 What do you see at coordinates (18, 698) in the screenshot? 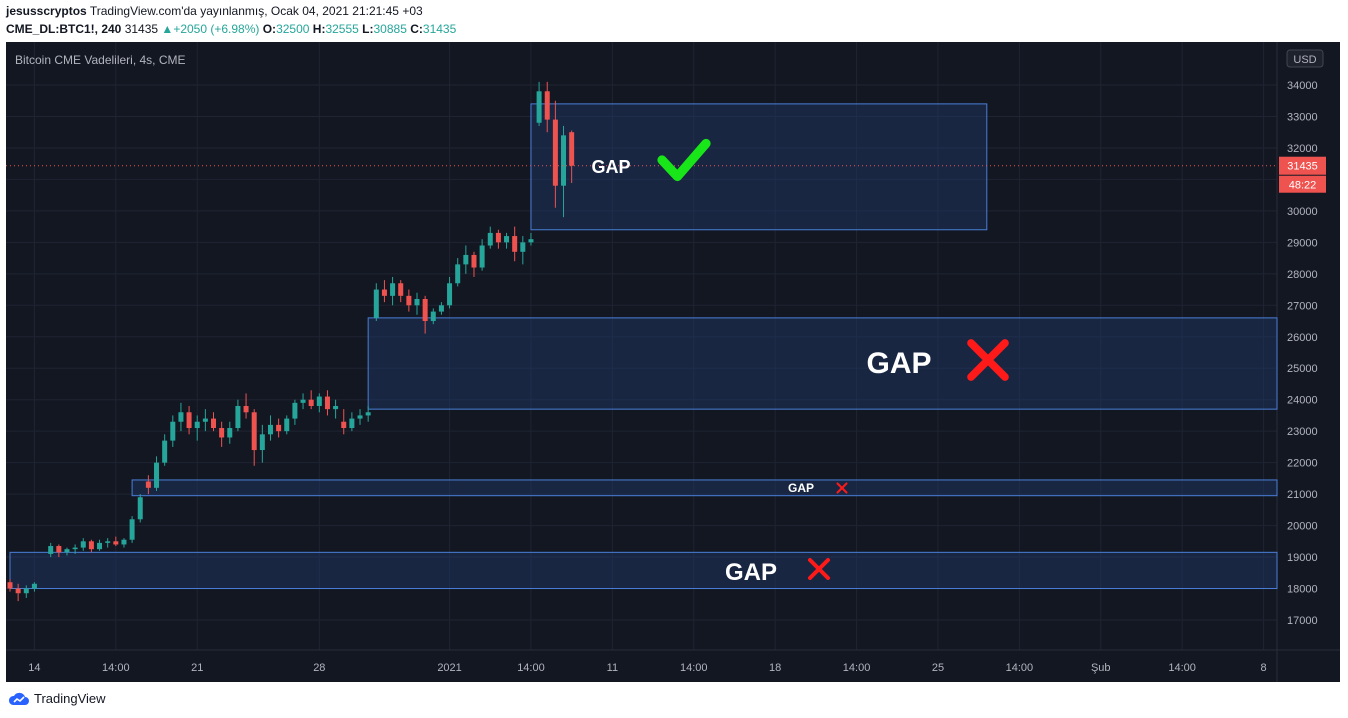
I see `tradingview-cloud-icon` at bounding box center [18, 698].